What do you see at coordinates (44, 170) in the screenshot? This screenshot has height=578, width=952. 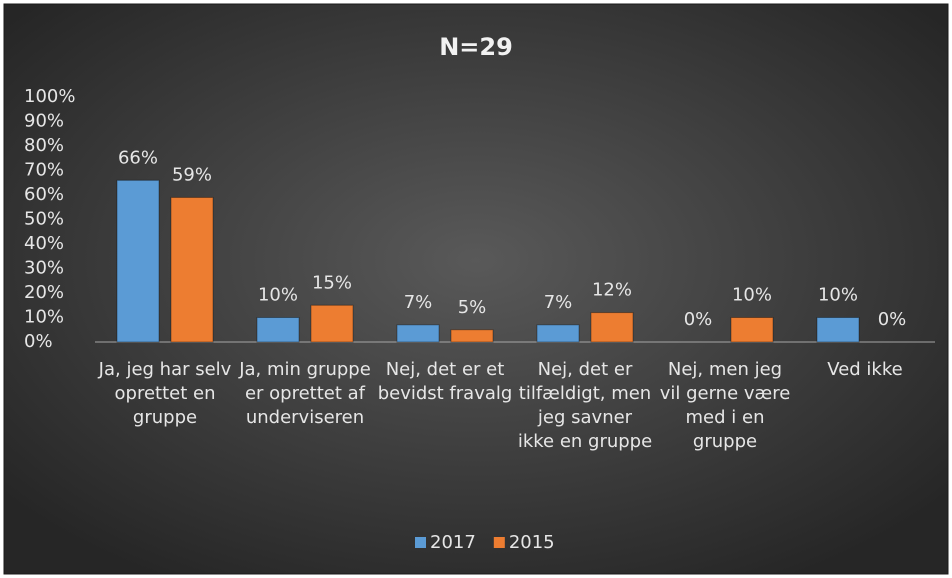 I see `y-tick-label: 70%` at bounding box center [44, 170].